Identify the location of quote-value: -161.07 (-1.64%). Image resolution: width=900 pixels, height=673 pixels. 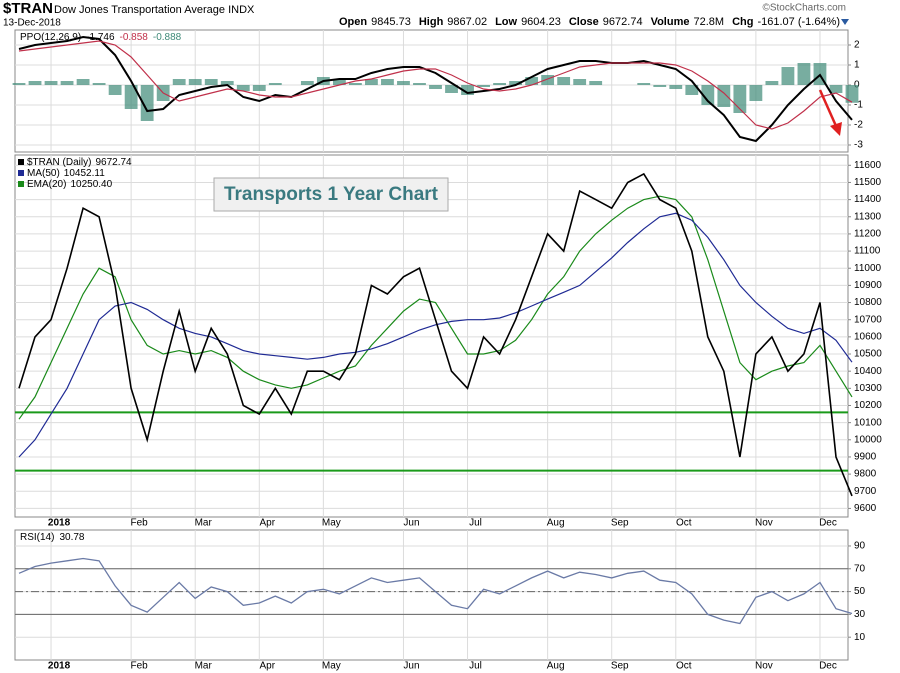
(798, 22).